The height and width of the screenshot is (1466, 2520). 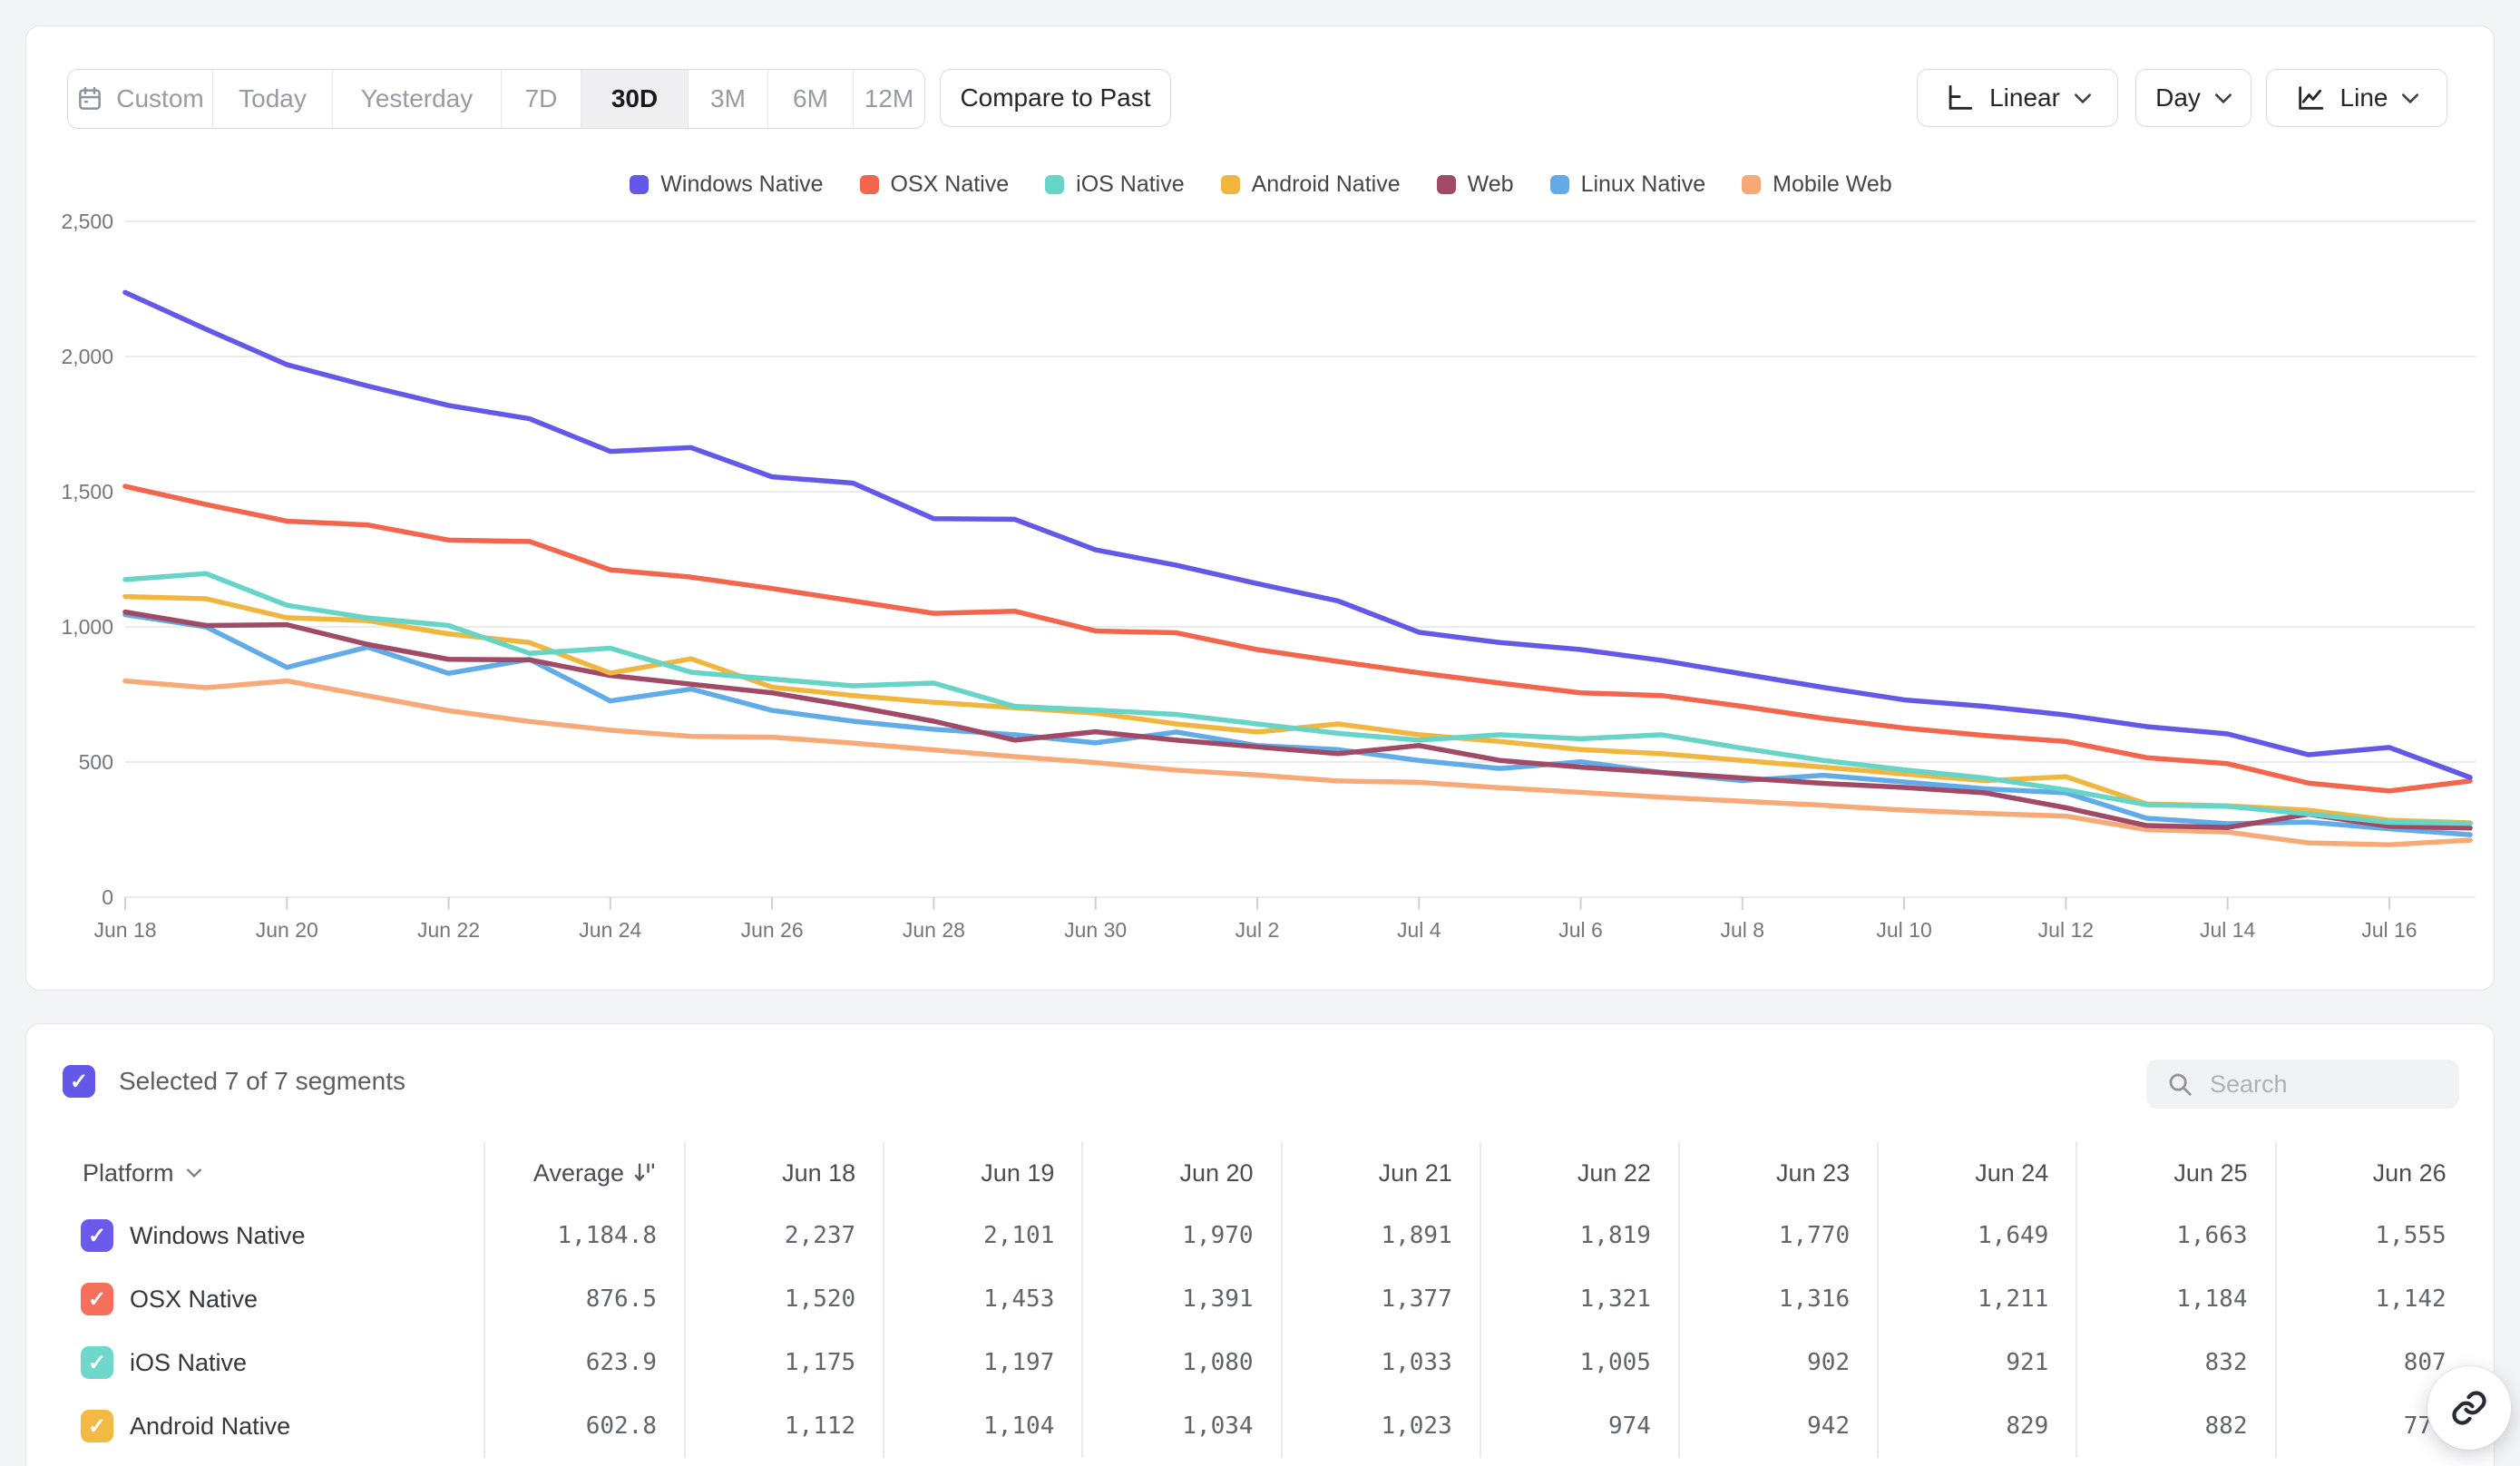 I want to click on column-header-jun-18: Jun 18, so click(x=783, y=1173).